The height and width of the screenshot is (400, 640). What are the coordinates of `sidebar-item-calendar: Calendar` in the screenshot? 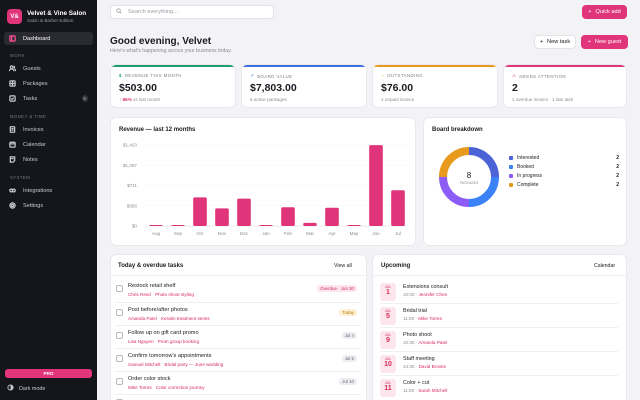 It's located at (48, 144).